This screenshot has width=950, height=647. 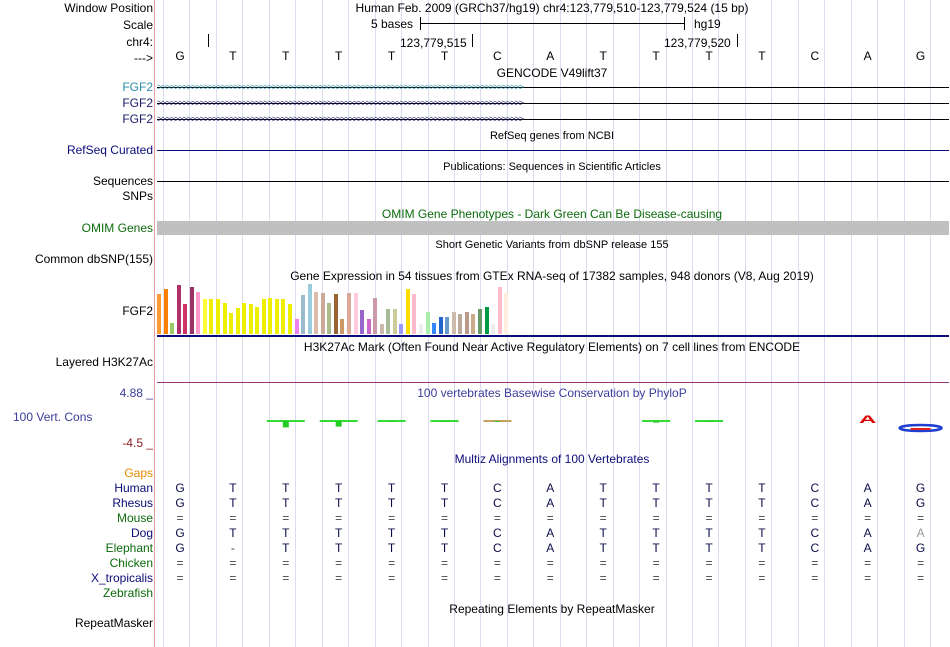 I want to click on dbsnp-label: Common dbSNP(155), so click(x=93, y=259).